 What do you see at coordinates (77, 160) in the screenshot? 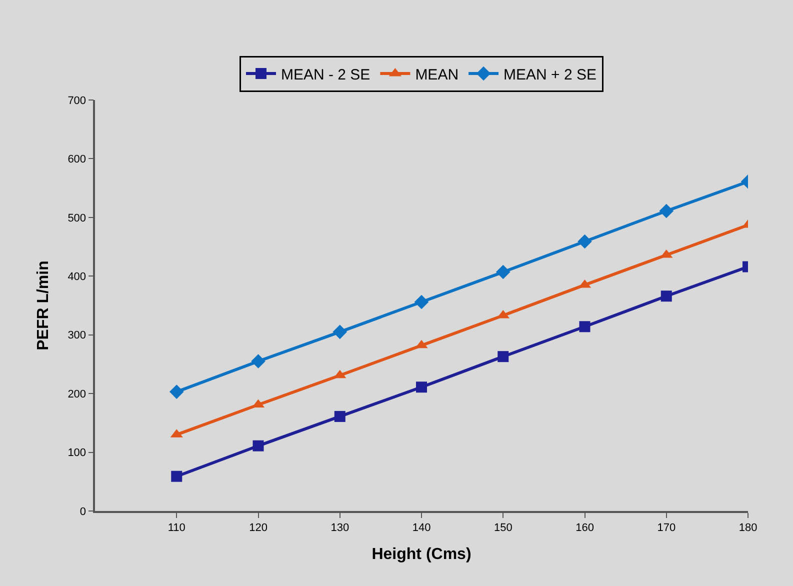
I see `y-tick-label: 600` at bounding box center [77, 160].